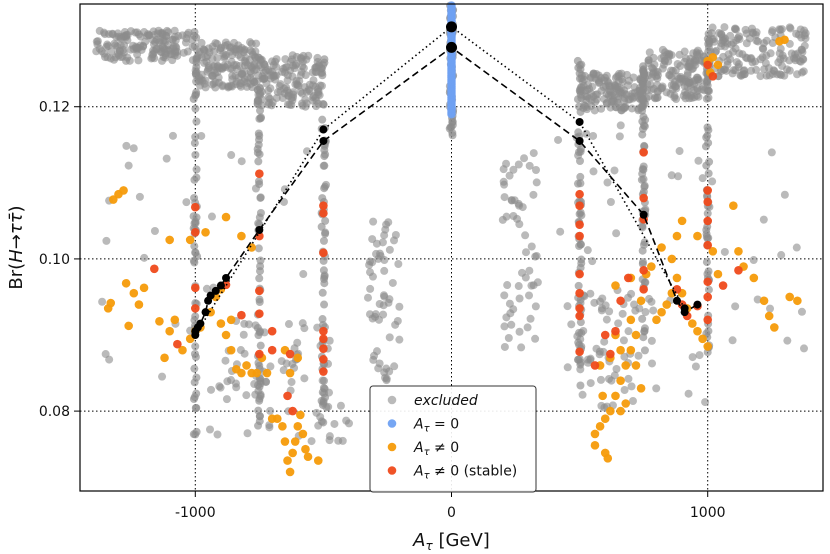  What do you see at coordinates (436, 449) in the screenshot?
I see `legend-label-Aneq0: Aτ ≠ 0` at bounding box center [436, 449].